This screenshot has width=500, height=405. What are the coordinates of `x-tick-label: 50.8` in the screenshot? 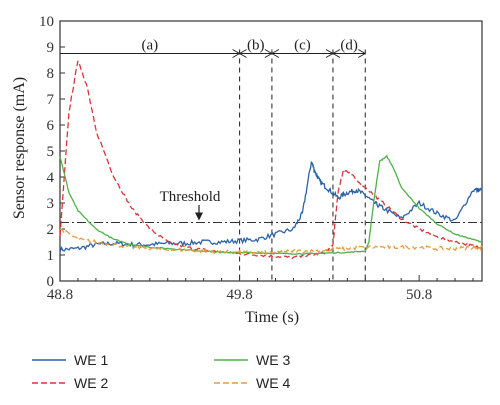 It's located at (419, 295).